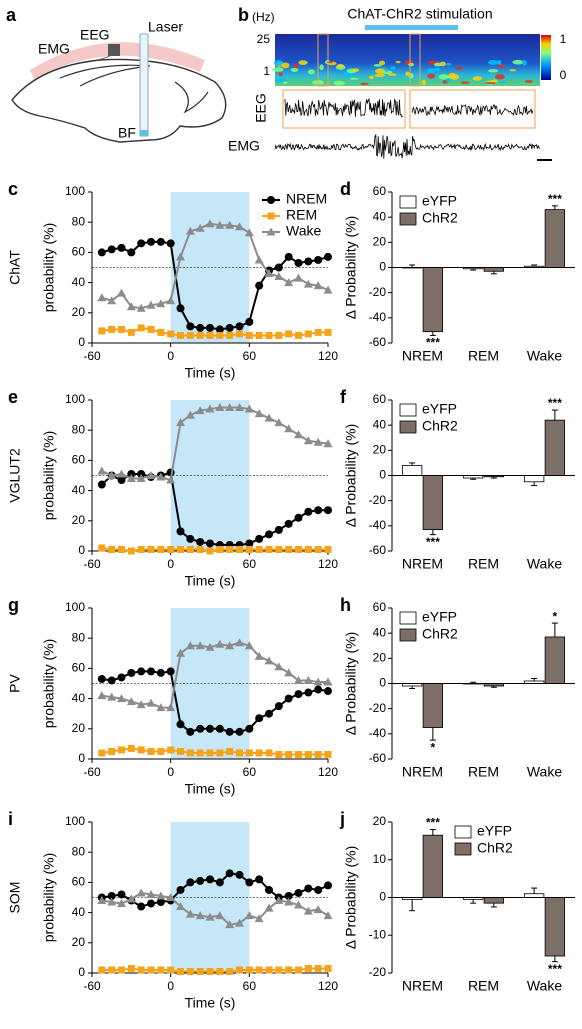  What do you see at coordinates (13, 397) in the screenshot?
I see `panel-letter: e` at bounding box center [13, 397].